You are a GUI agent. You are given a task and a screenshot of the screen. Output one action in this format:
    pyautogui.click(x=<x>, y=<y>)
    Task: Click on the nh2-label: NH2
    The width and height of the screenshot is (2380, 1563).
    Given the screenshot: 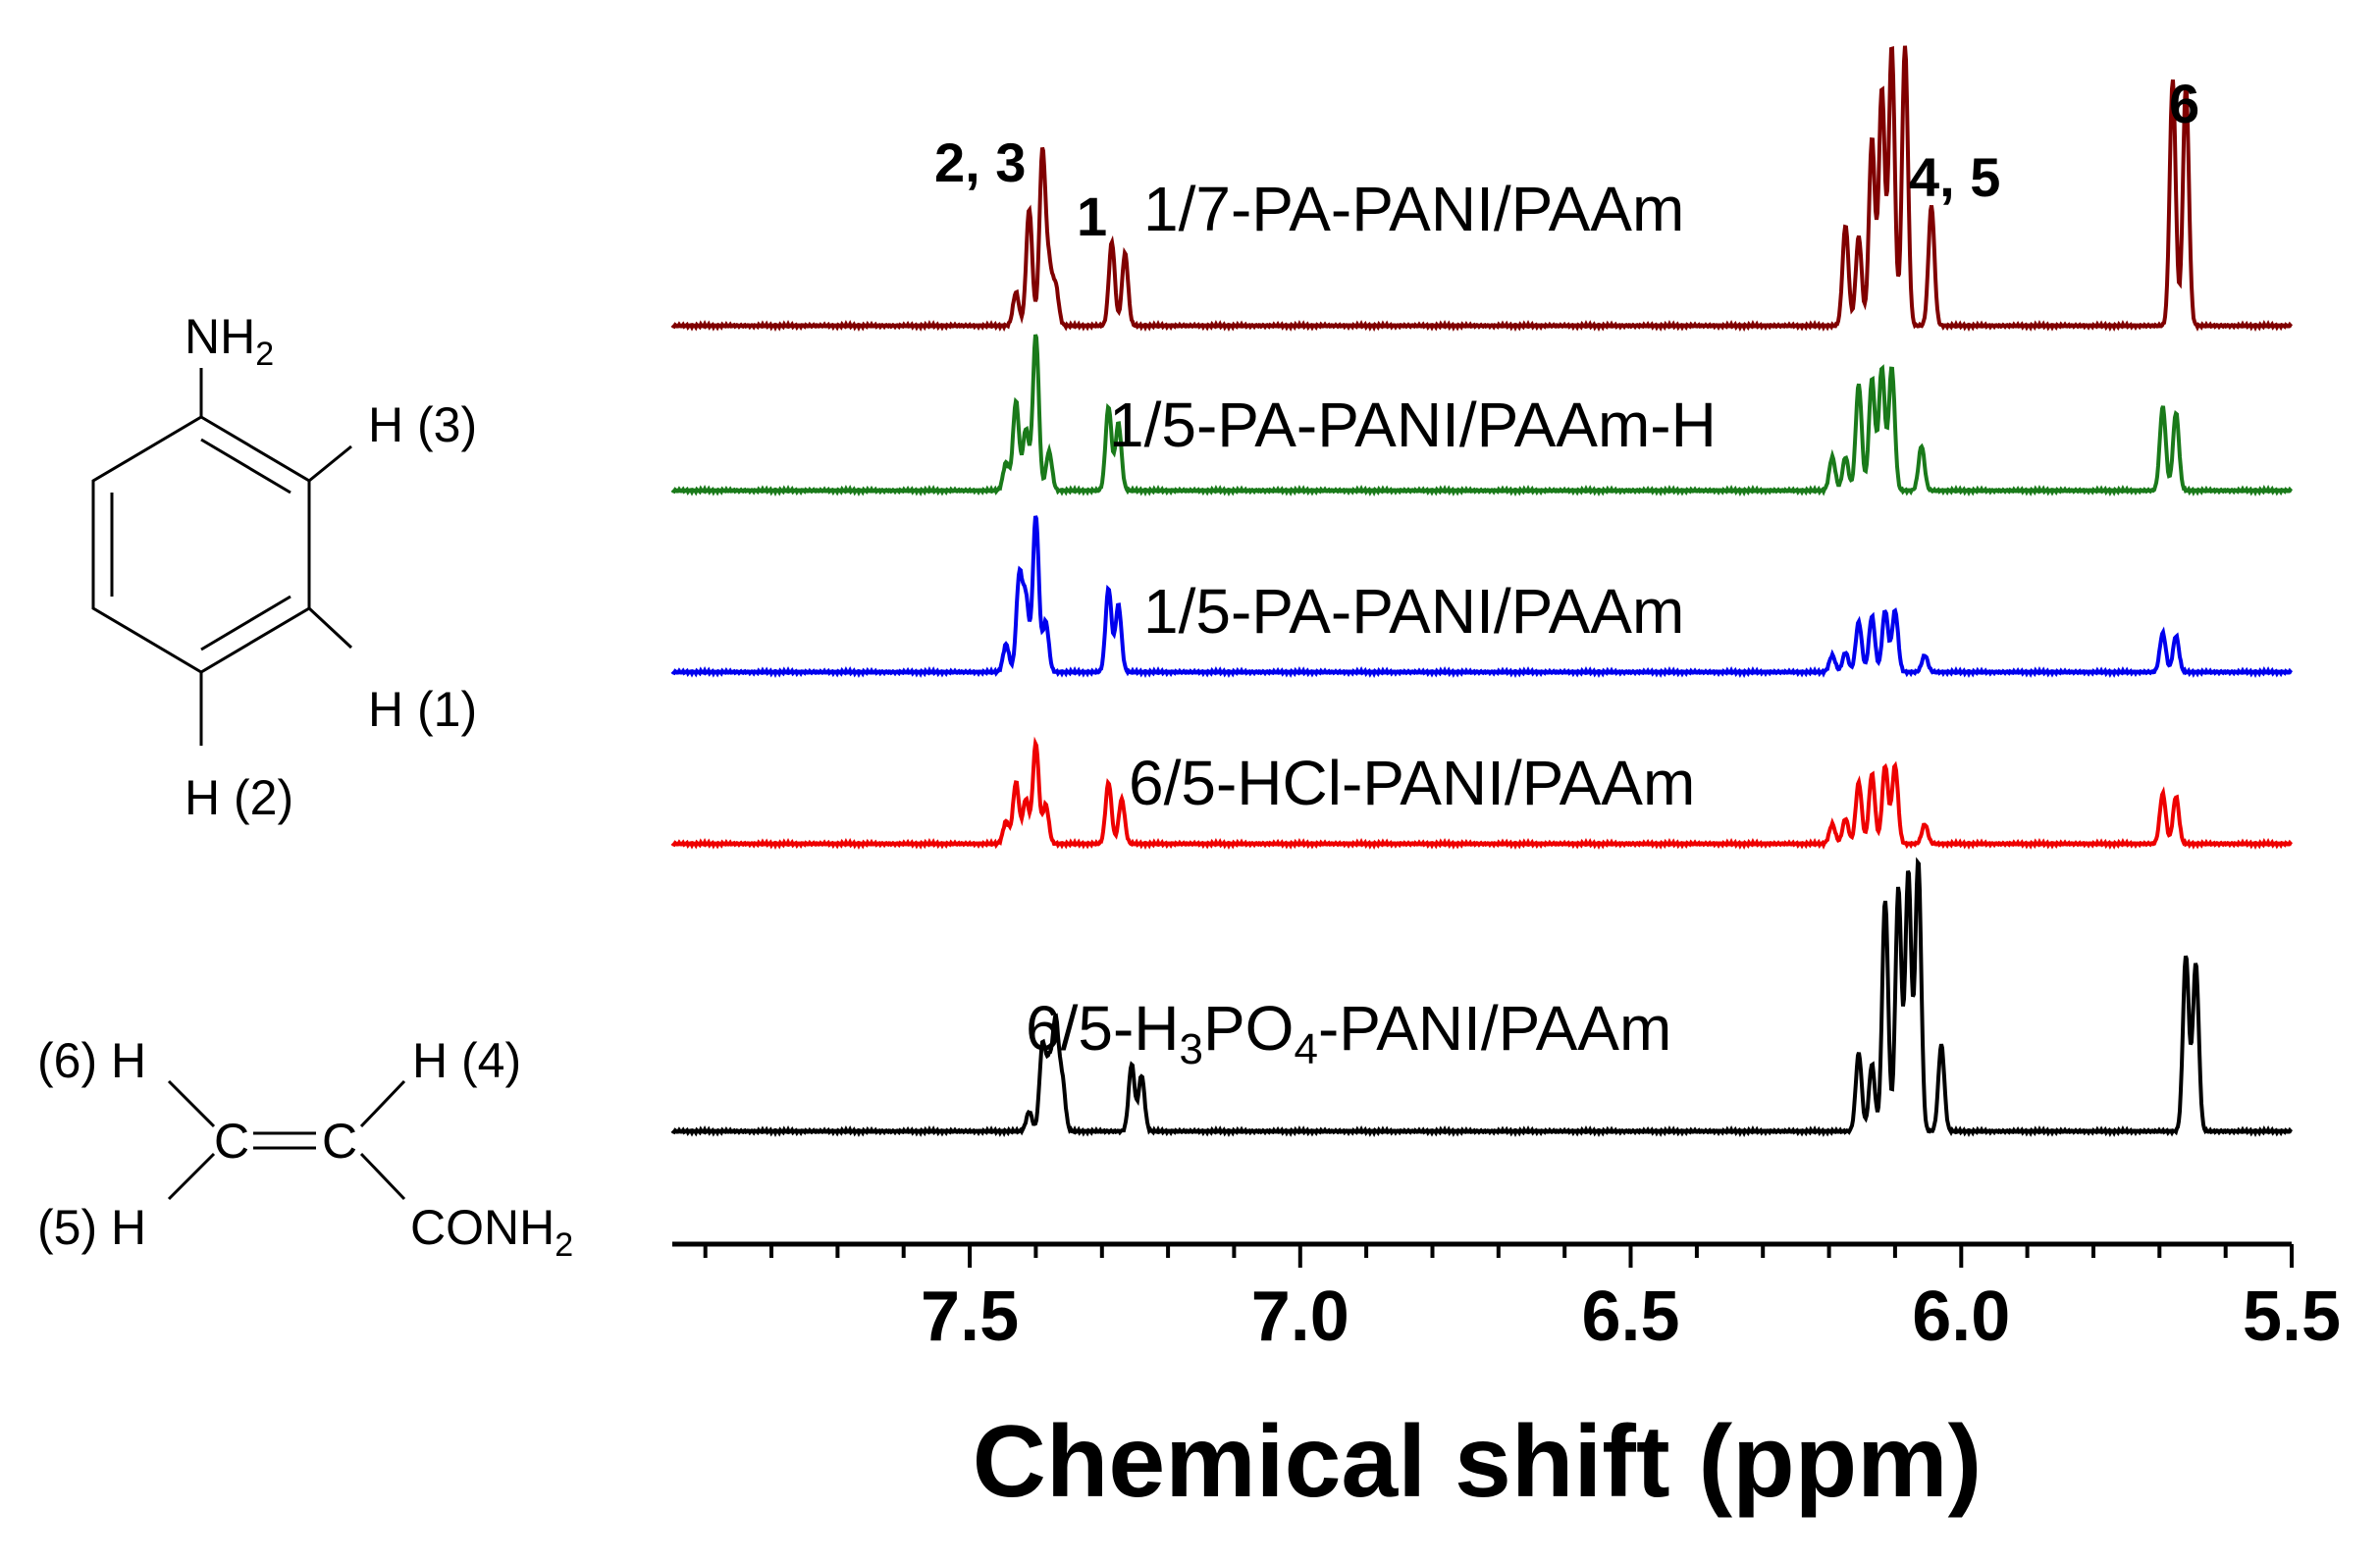 What is the action you would take?
    pyautogui.click(x=229, y=341)
    